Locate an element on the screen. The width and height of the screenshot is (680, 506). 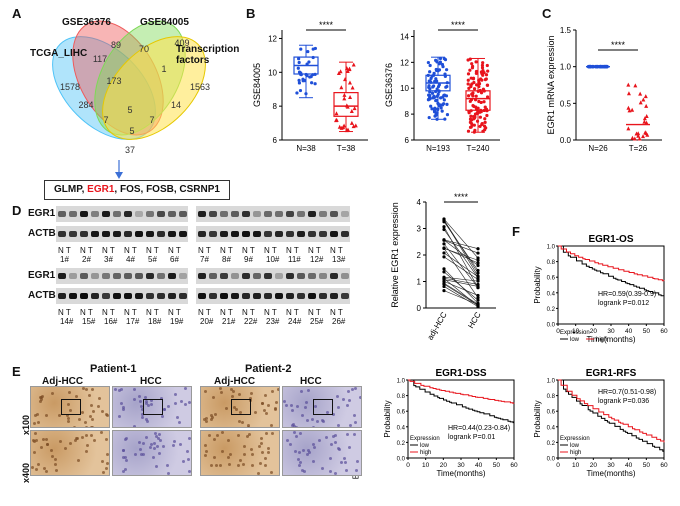
legend-high: high is located at coordinates (575, 453).